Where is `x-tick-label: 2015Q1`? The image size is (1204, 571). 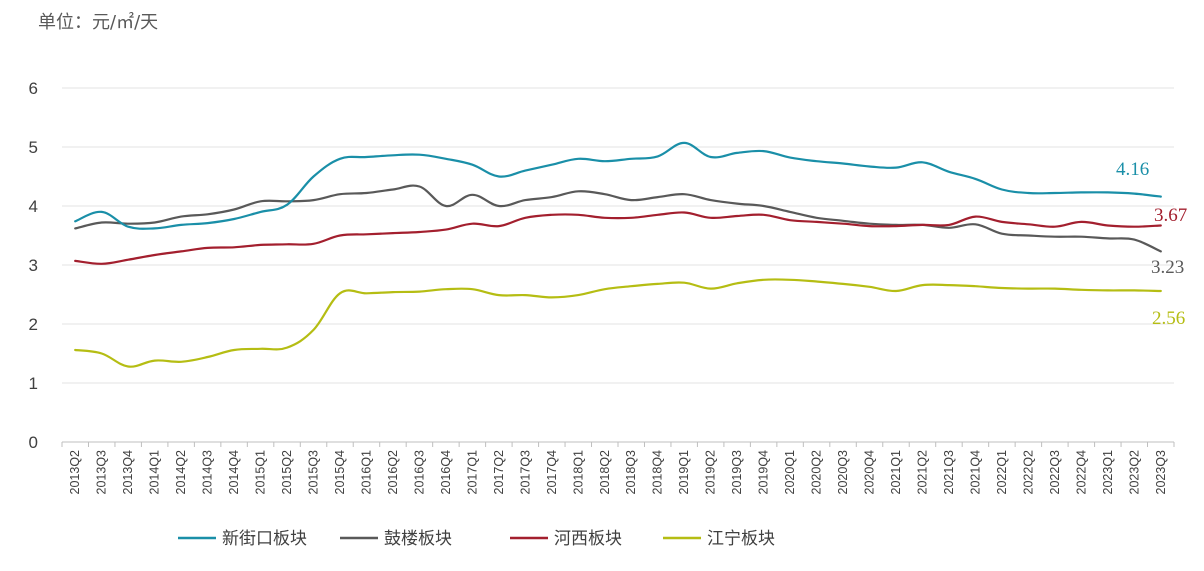
x-tick-label: 2015Q1 is located at coordinates (261, 472).